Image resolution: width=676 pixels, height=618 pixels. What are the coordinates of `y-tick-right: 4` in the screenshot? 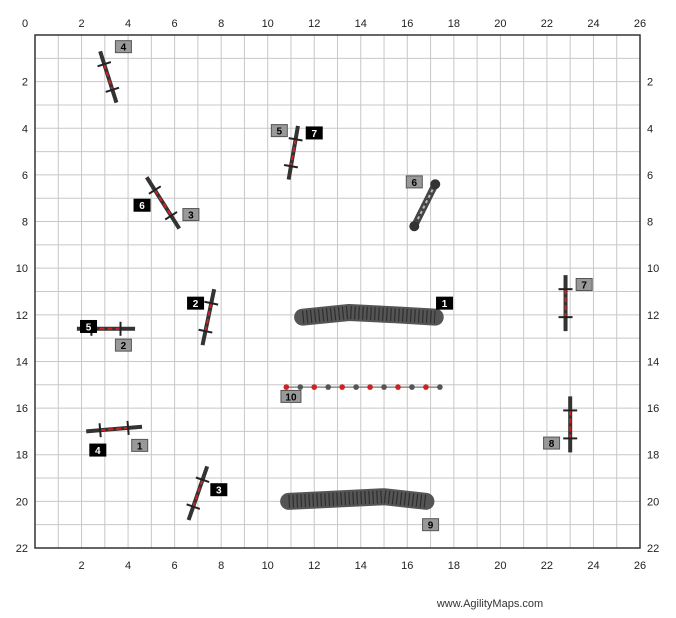 It's located at (650, 129).